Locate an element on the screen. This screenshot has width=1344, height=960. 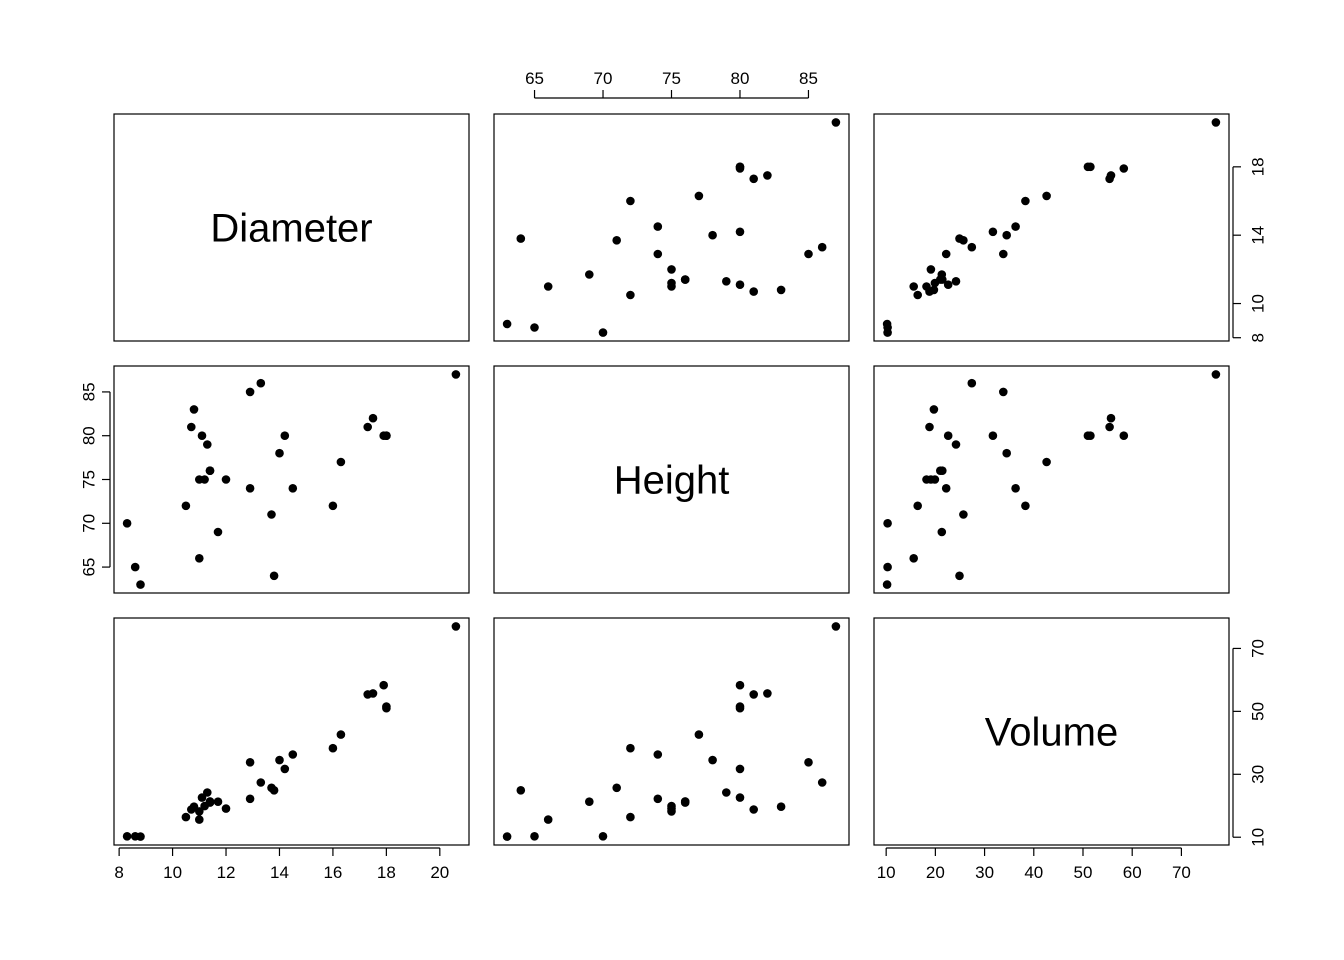
tick-label: 16 is located at coordinates (332, 872).